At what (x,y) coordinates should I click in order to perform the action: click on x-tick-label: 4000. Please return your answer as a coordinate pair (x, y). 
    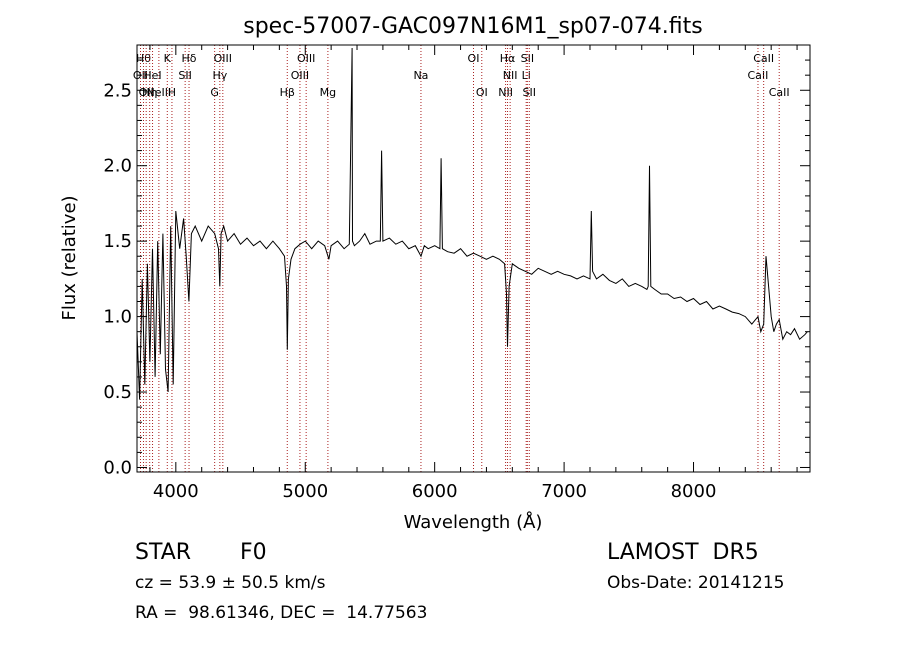
    Looking at the image, I should click on (176, 491).